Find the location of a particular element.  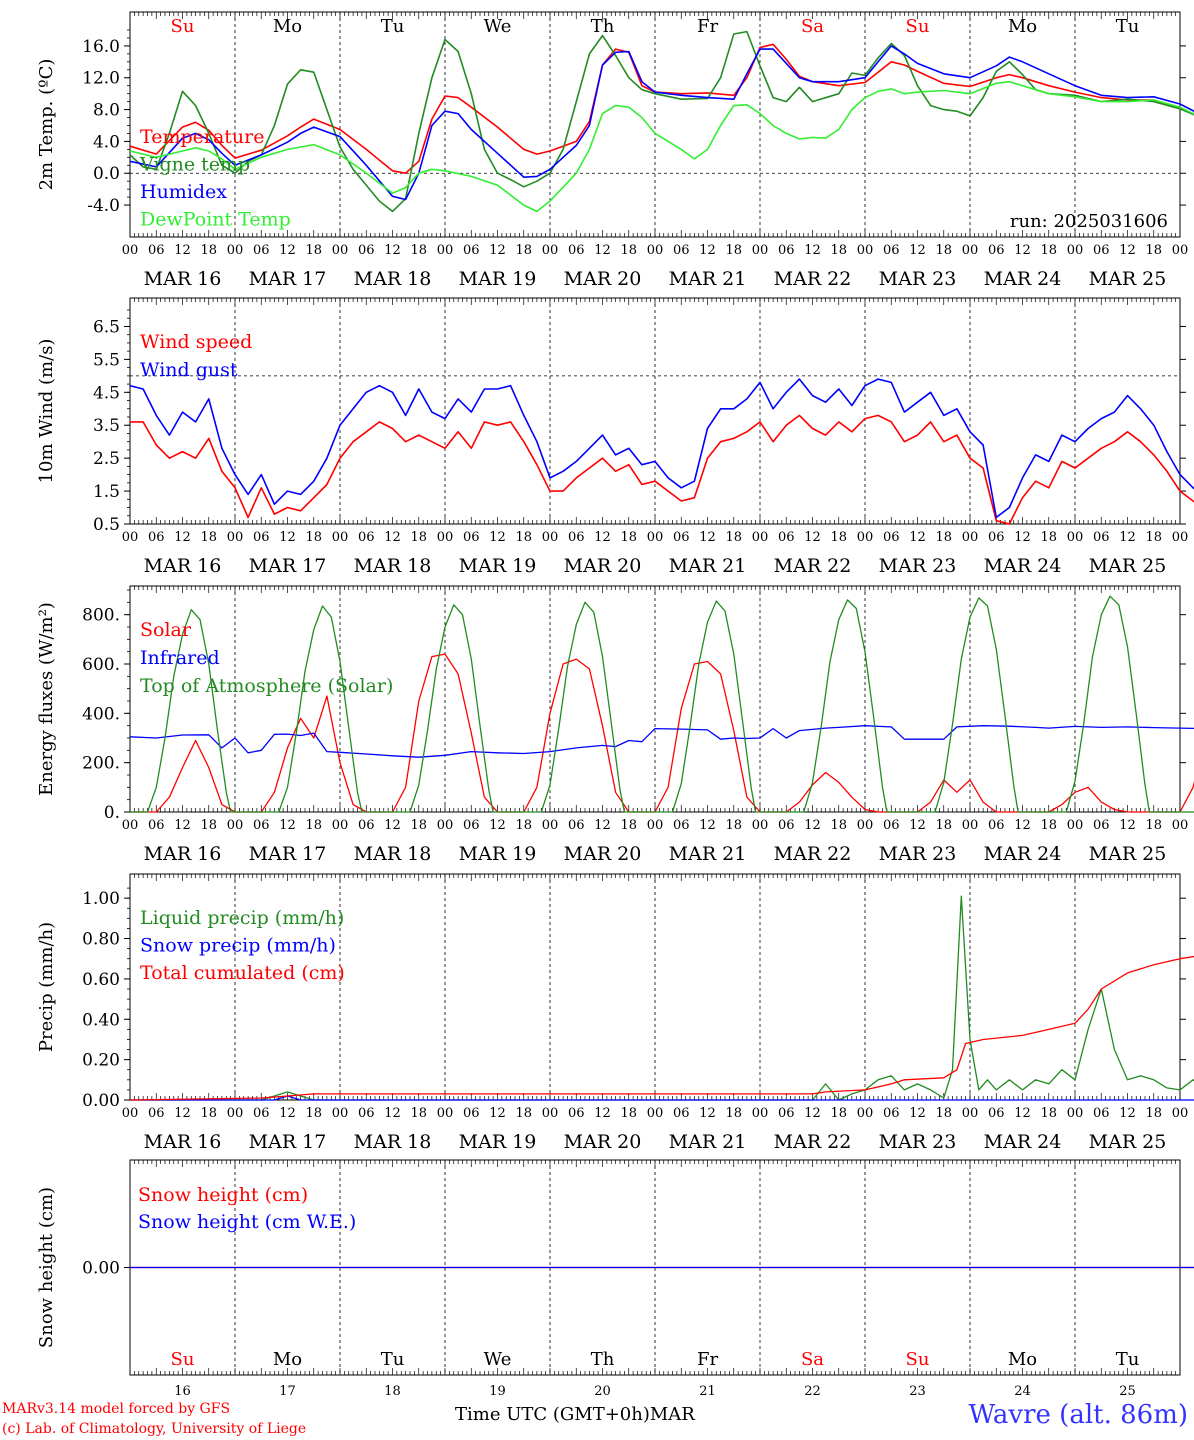

y-tick-label: 6.5 is located at coordinates (106, 327).